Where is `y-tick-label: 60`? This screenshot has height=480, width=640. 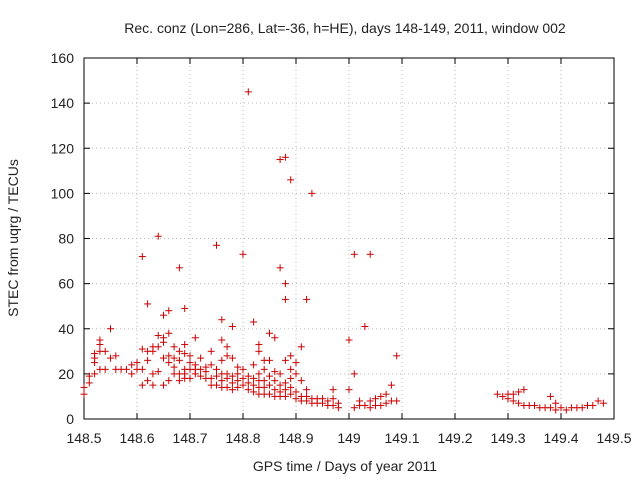
y-tick-label: 60 is located at coordinates (66, 284).